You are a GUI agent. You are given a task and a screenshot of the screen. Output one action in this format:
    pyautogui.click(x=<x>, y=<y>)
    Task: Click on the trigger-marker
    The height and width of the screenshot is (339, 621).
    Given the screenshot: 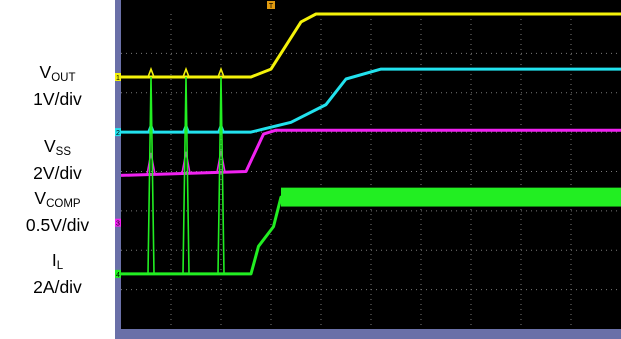 What is the action you would take?
    pyautogui.click(x=271, y=5)
    